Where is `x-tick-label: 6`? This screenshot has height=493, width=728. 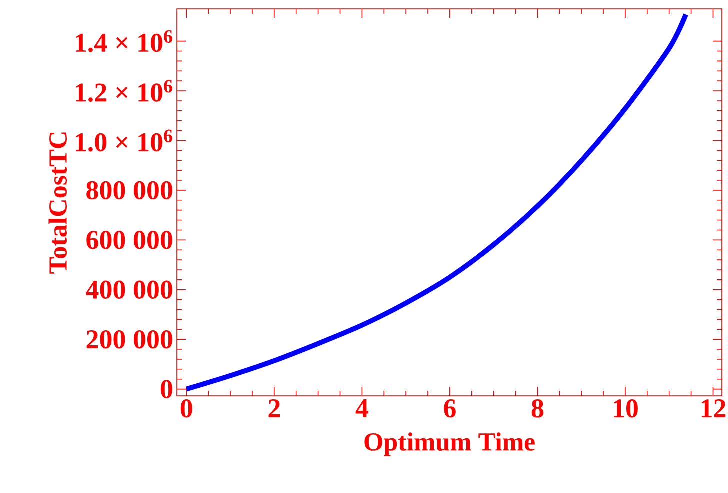
x-tick-label: 6 is located at coordinates (450, 409).